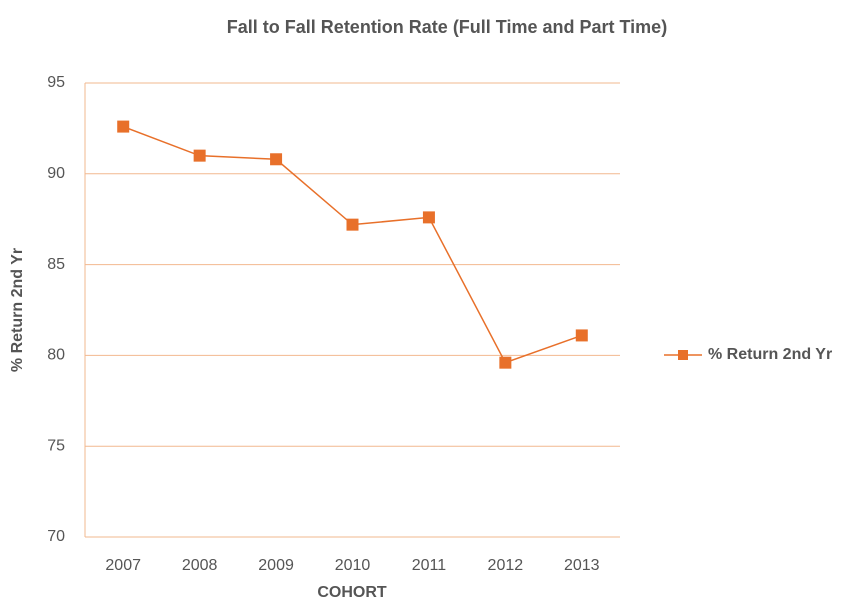  I want to click on x-tick-label: 2009, so click(276, 565).